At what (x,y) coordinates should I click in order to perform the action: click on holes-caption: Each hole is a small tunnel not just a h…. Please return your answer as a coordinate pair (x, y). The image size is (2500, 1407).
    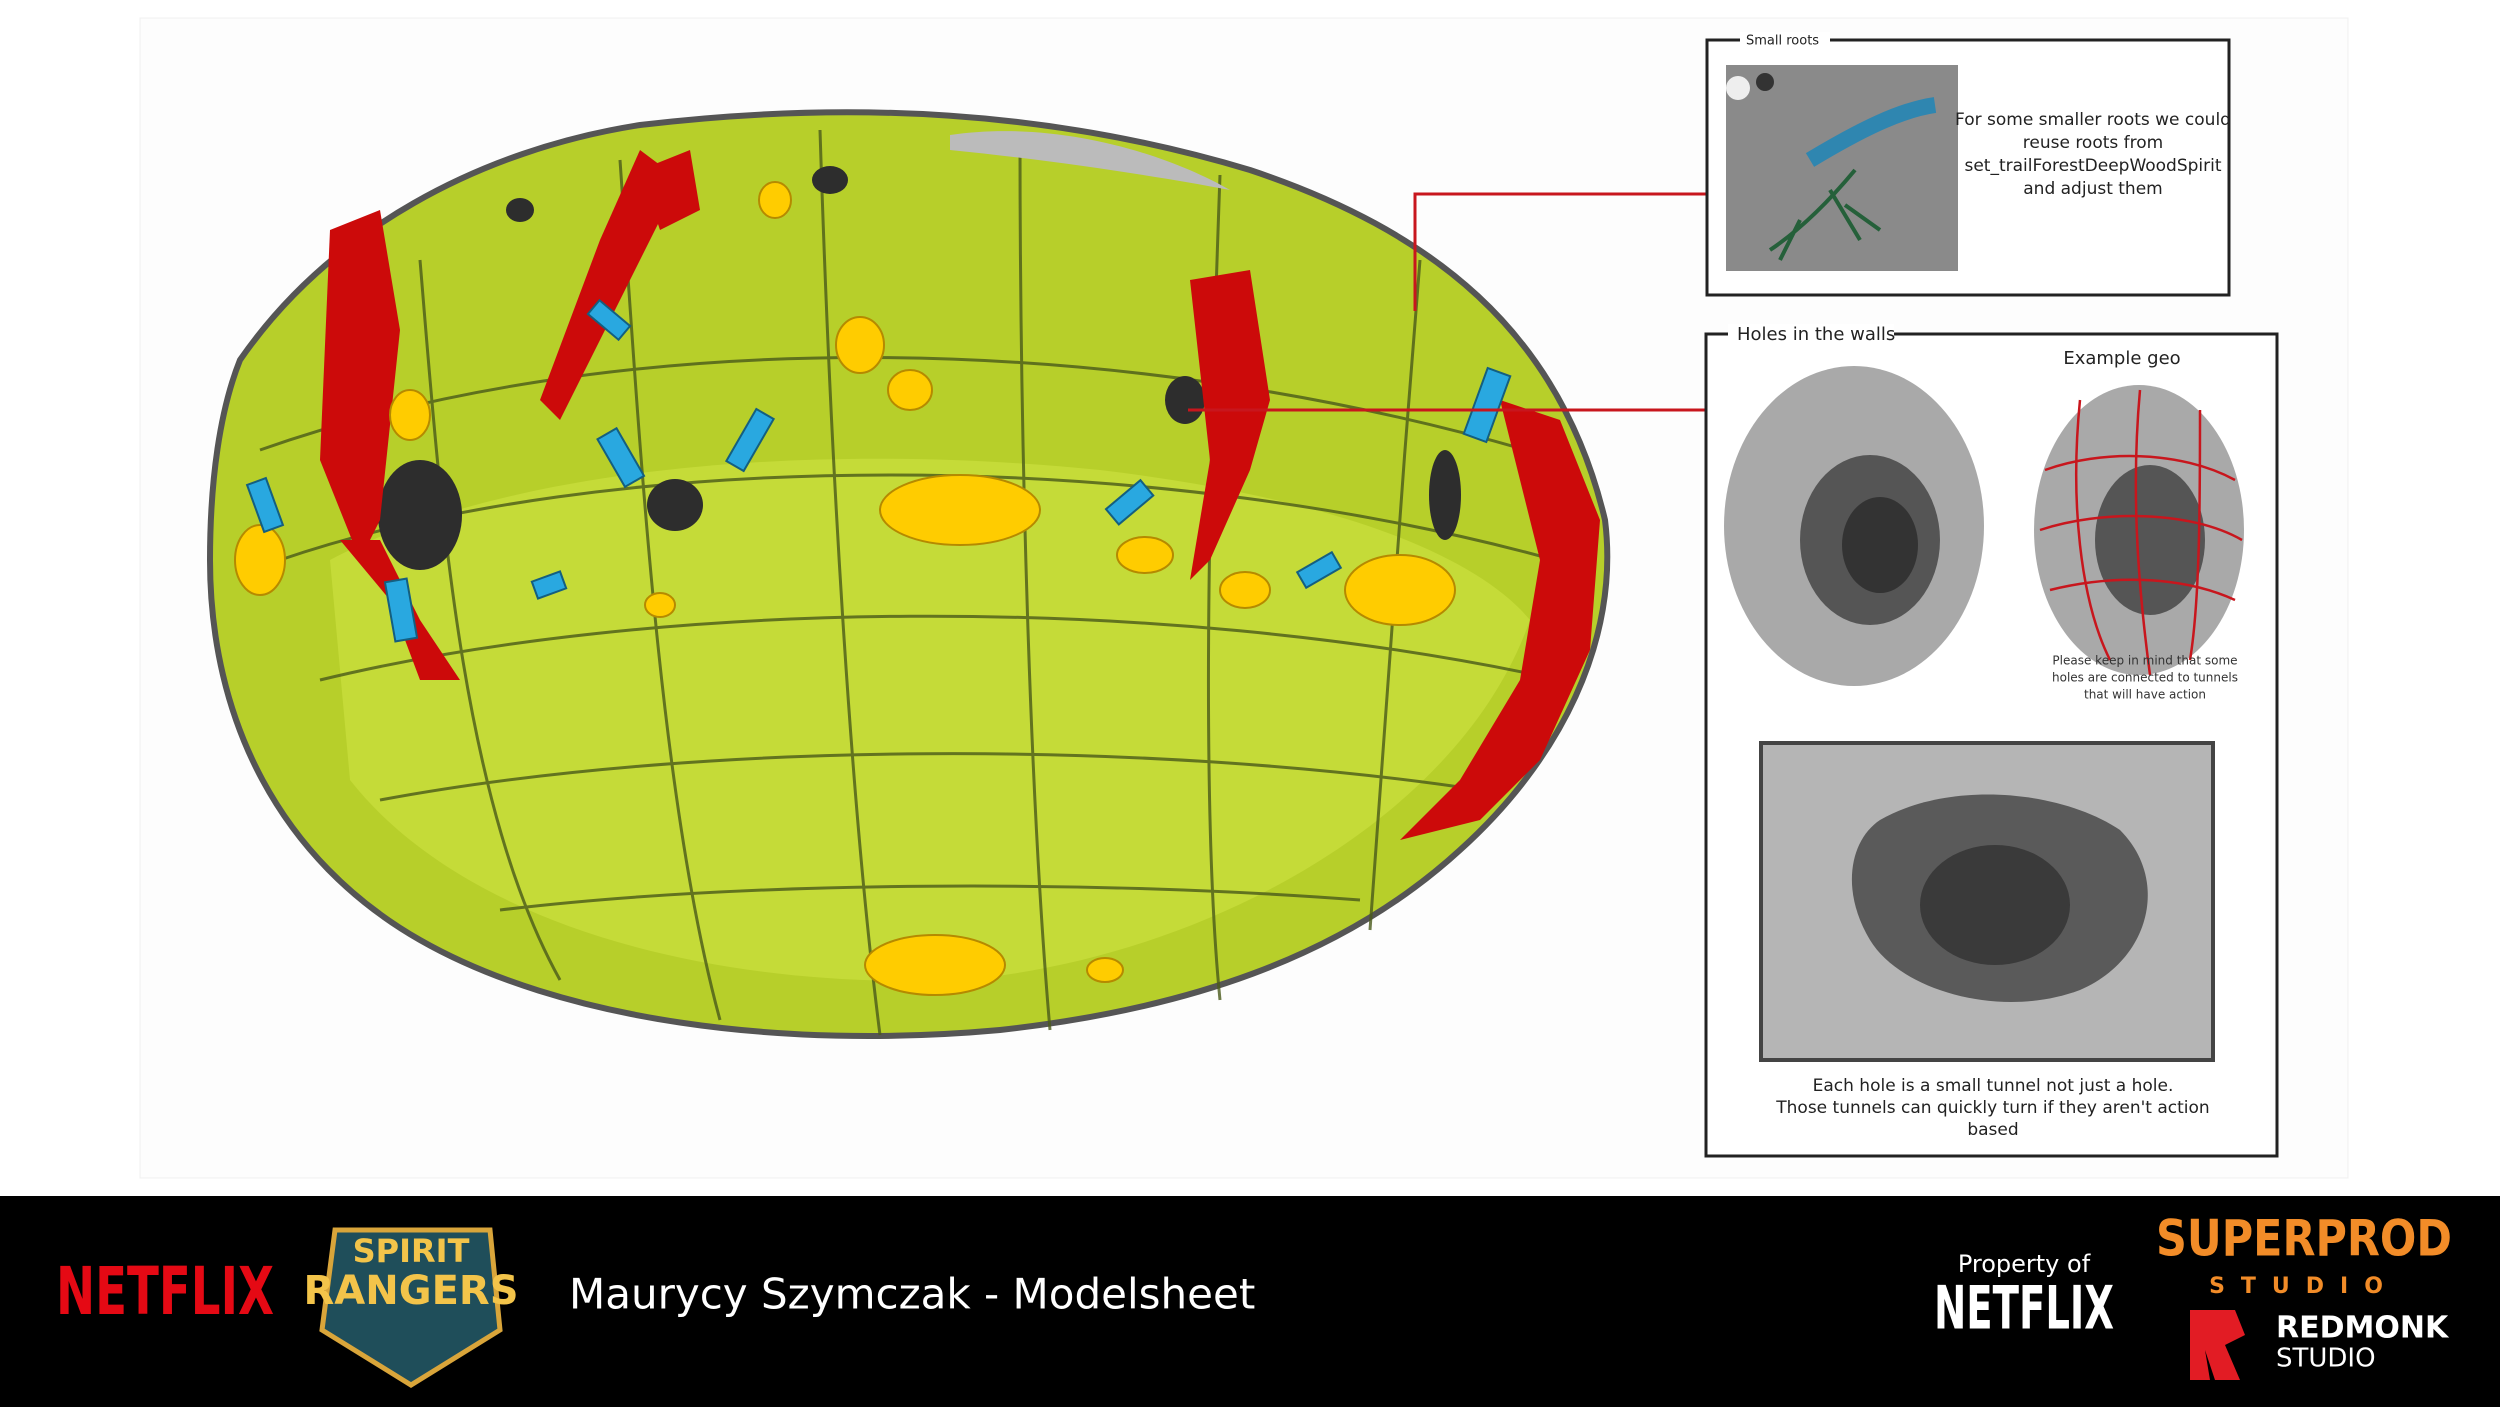
    Looking at the image, I should click on (1992, 1108).